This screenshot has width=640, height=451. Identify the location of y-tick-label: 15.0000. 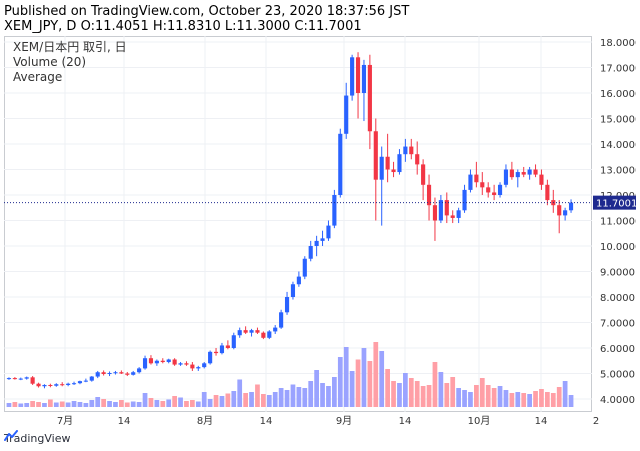
(618, 120).